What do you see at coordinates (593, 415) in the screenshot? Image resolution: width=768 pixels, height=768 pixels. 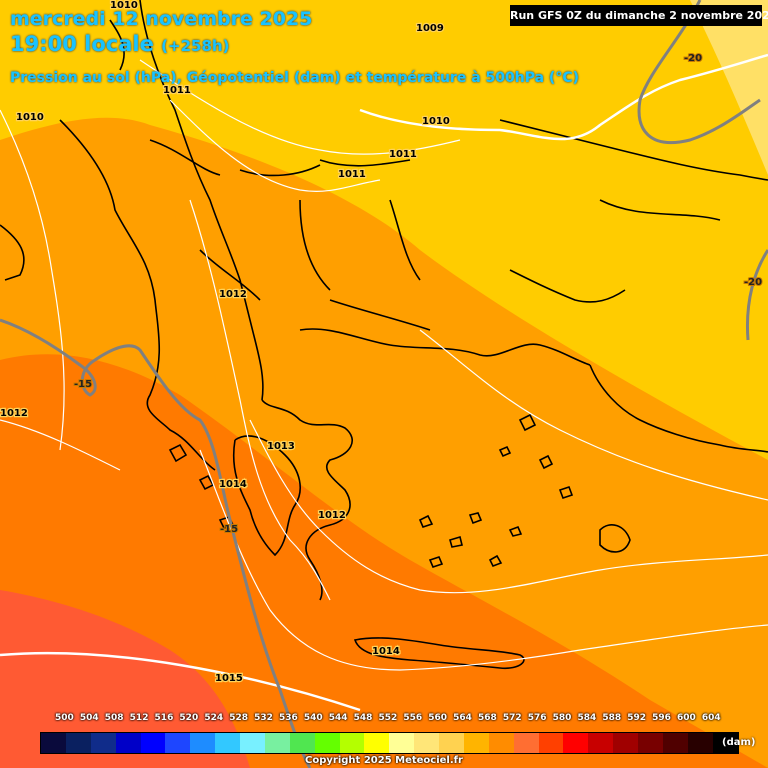 I see `isobar-1012-b` at bounding box center [593, 415].